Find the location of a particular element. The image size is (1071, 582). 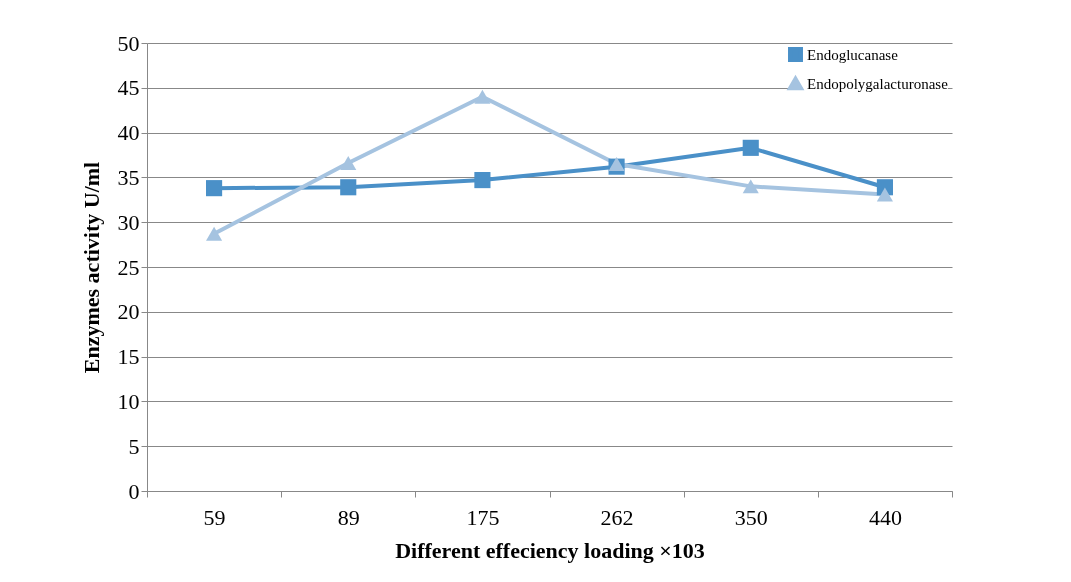

x-tick-label: 262 is located at coordinates (617, 517).